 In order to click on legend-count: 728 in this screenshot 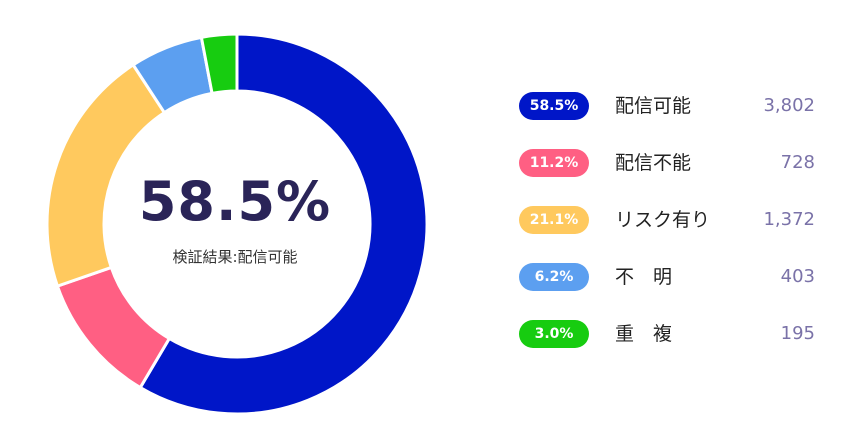, I will do `click(797, 162)`.